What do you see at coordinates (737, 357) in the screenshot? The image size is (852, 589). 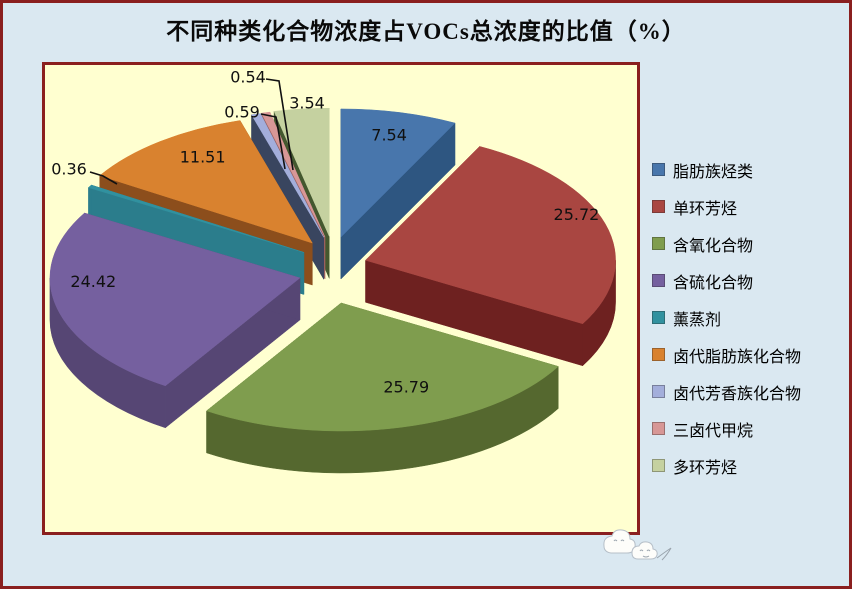 I see `legend-label: 卤代脂肪族化合物` at bounding box center [737, 357].